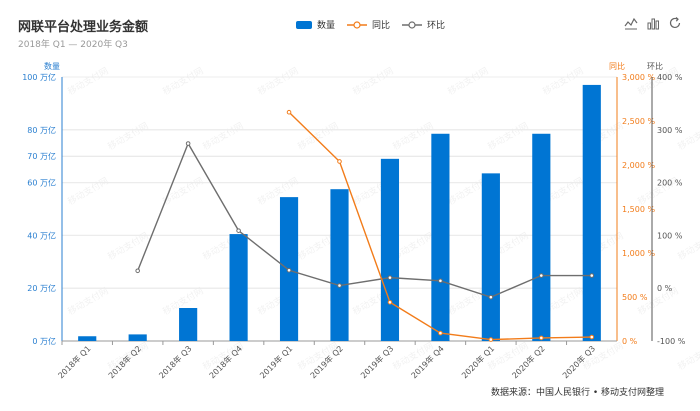  What do you see at coordinates (631, 23) in the screenshot?
I see `line-chart-icon` at bounding box center [631, 23].